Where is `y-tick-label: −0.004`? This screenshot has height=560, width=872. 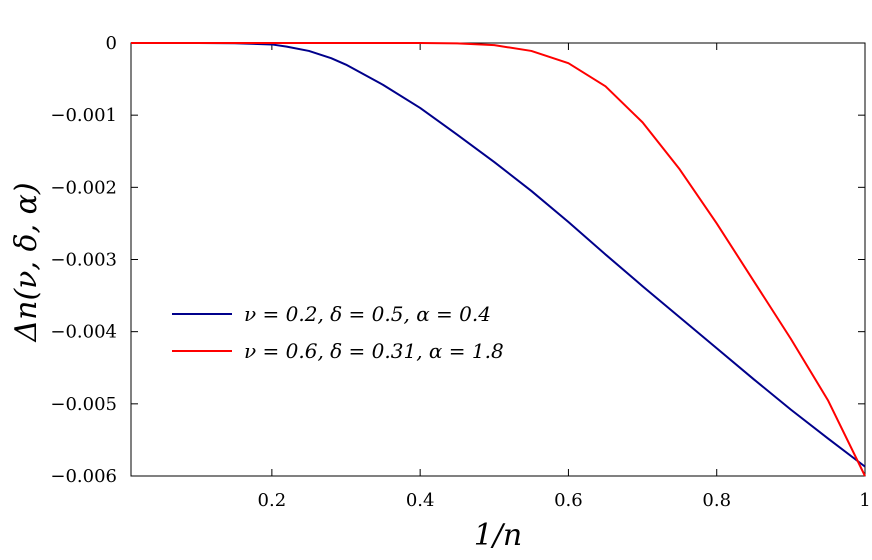 y-tick-label: −0.004 is located at coordinates (83, 332).